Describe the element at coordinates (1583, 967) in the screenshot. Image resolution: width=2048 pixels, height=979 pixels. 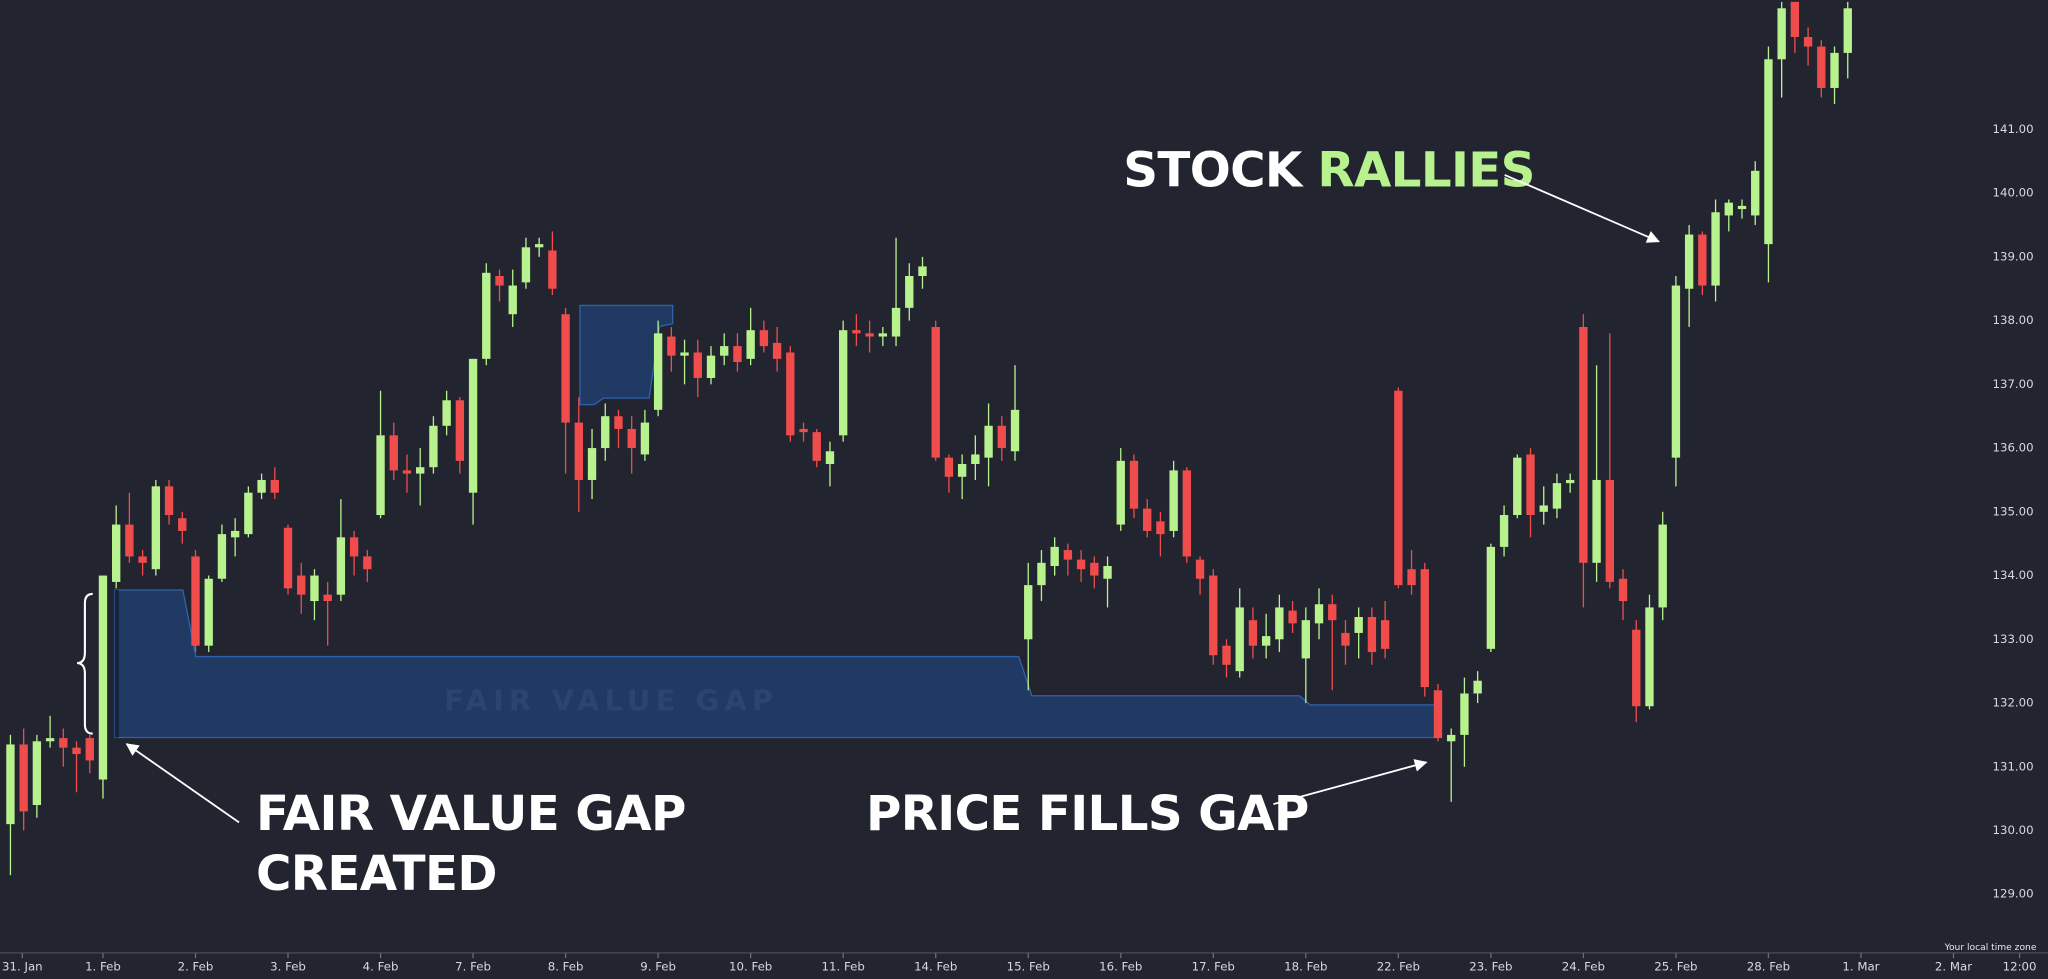
I see `x-tick-label: 24. Feb` at that location.